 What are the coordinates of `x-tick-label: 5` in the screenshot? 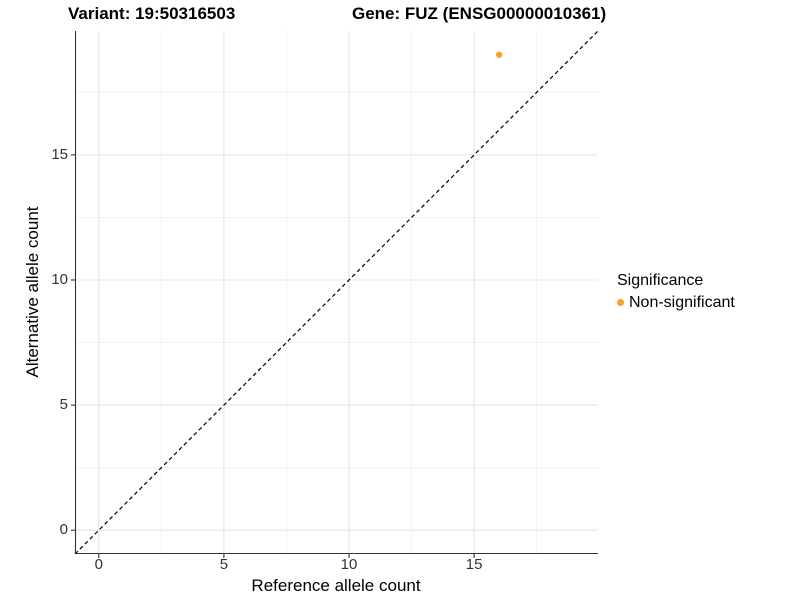 It's located at (224, 564).